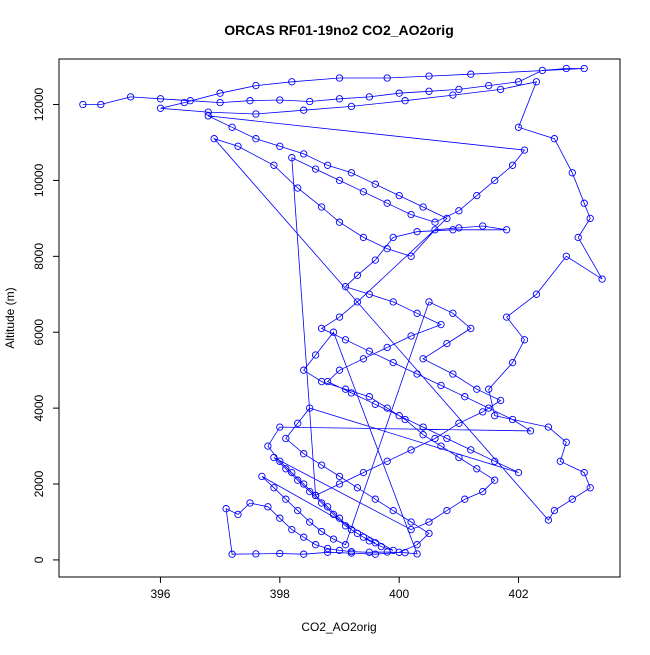  I want to click on x-tick-label: 400, so click(399, 594).